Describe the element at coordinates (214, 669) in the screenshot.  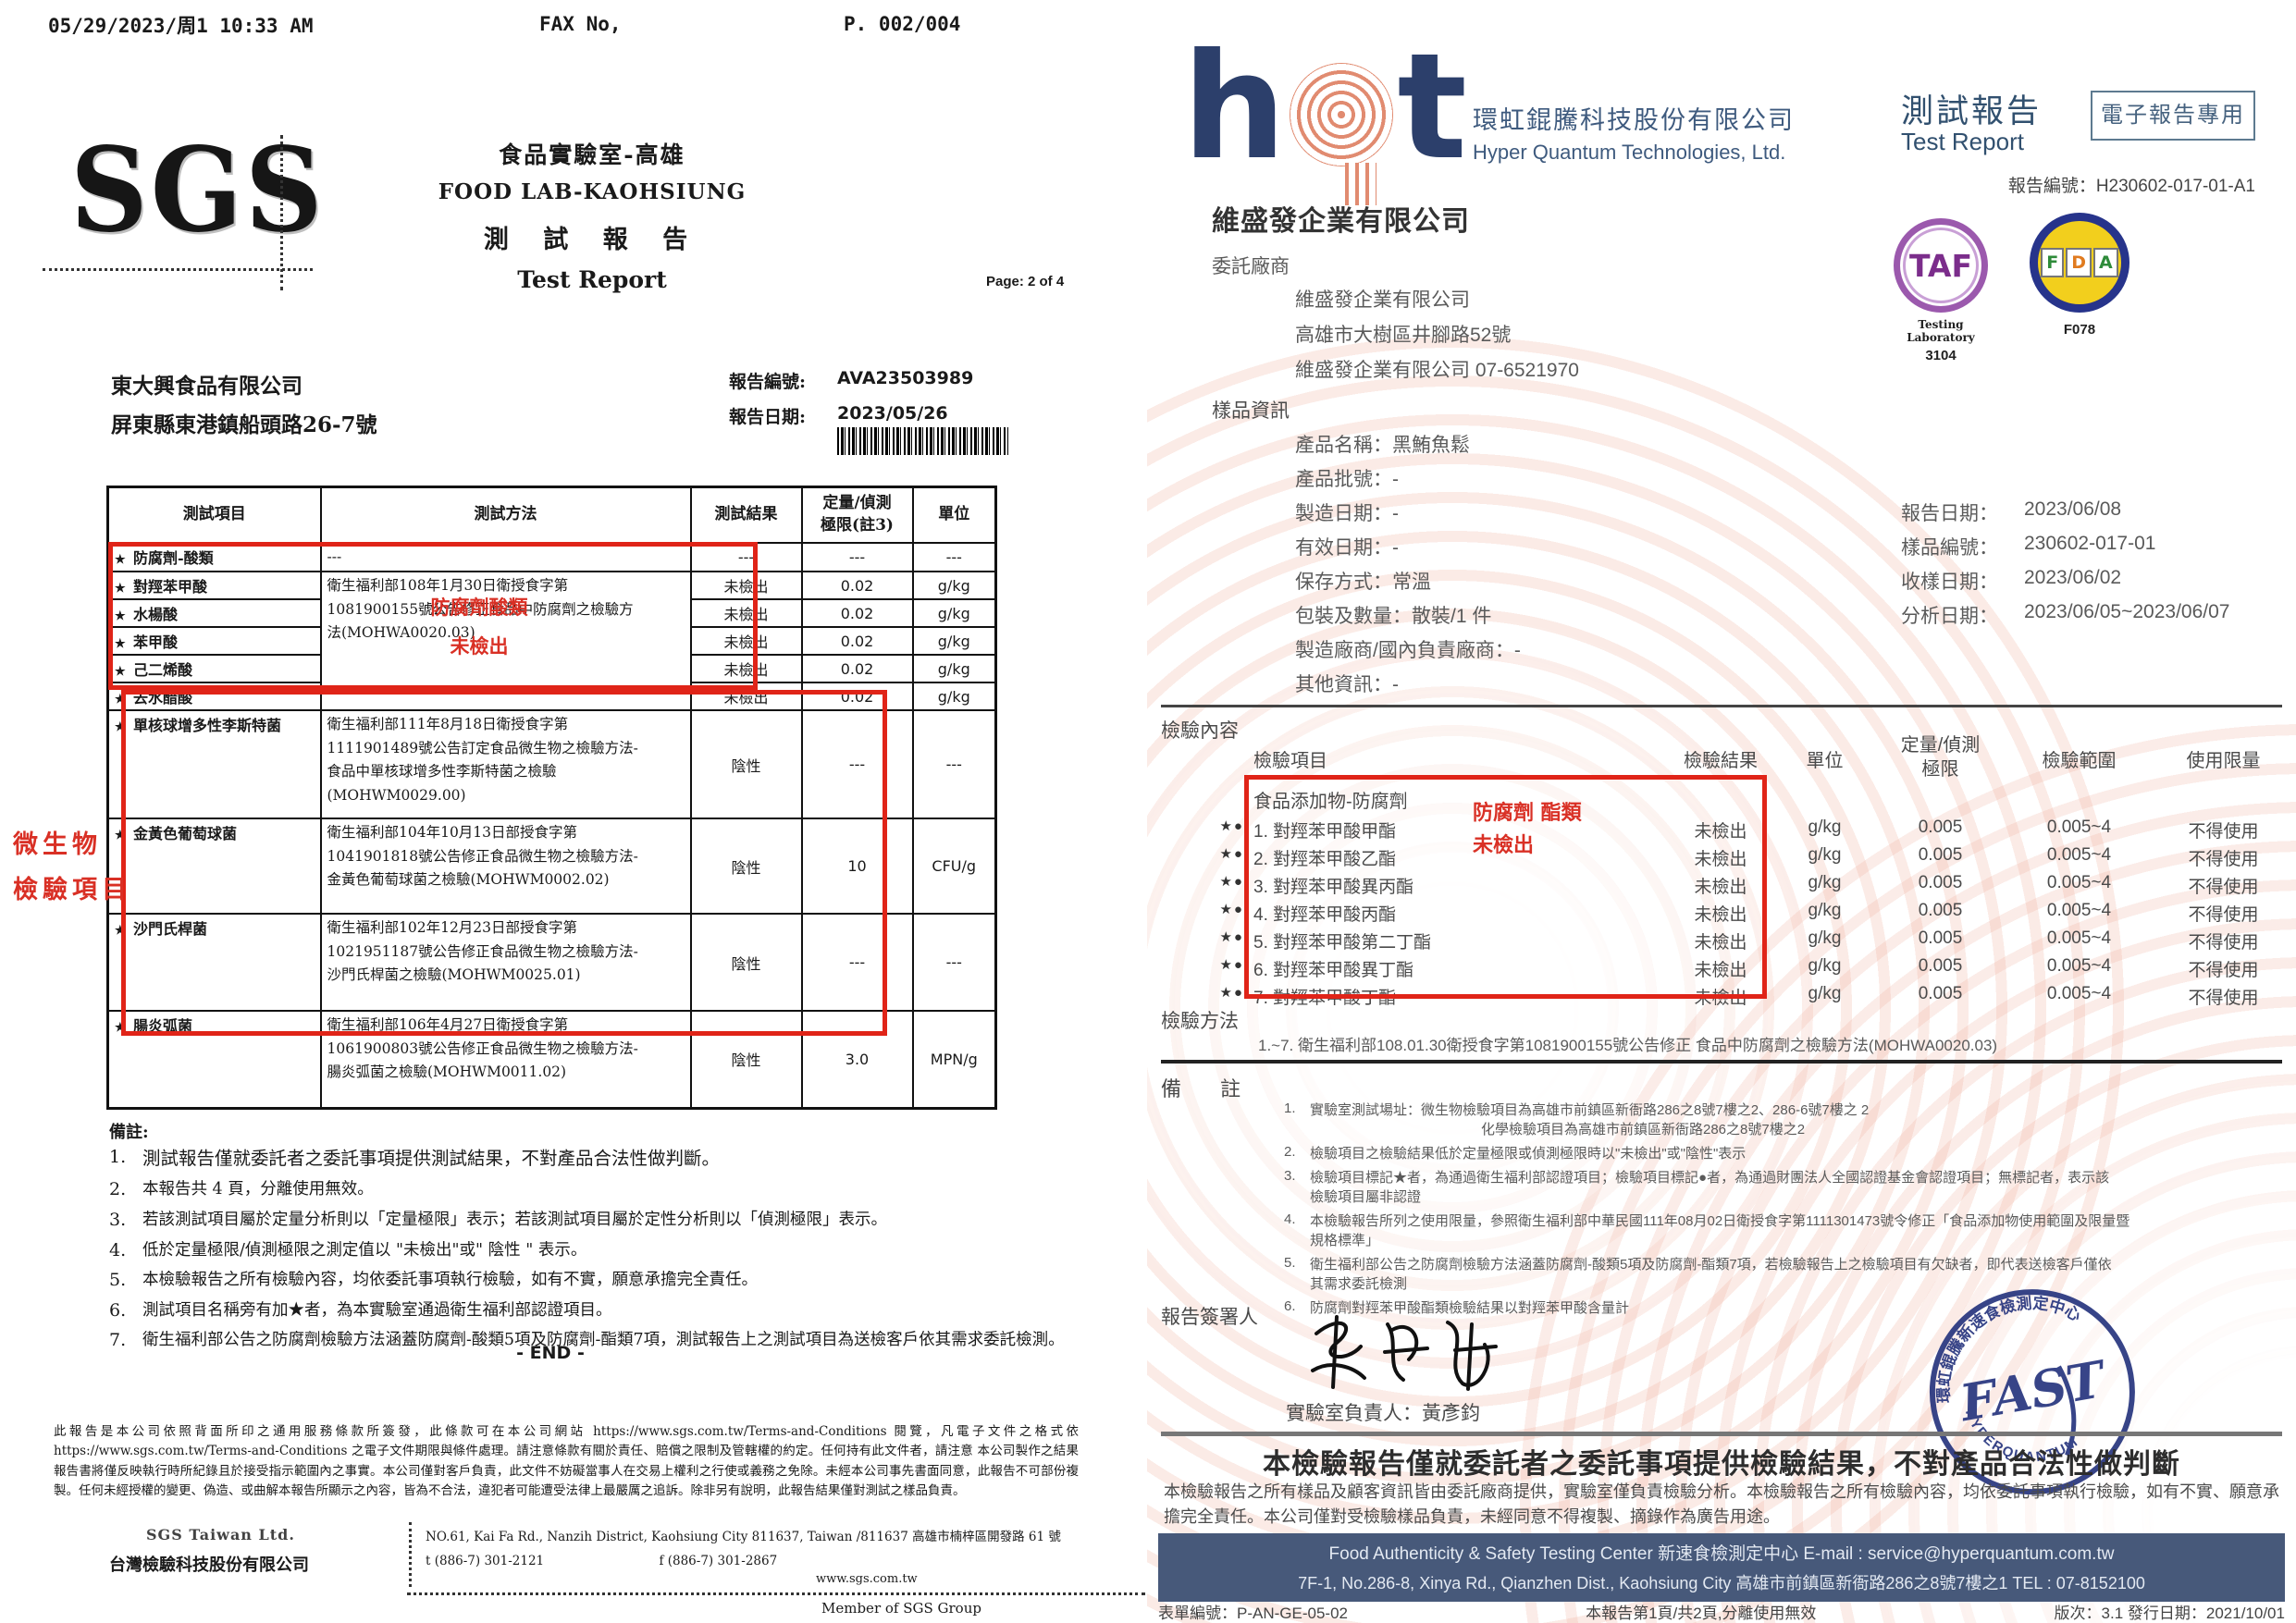
I see `test-item-cell: ★ 己二烯酸` at that location.